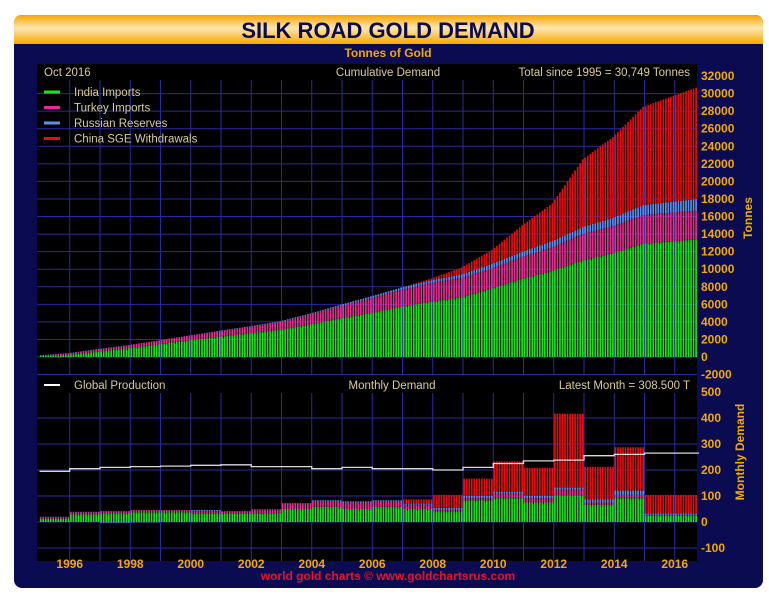 Image resolution: width=769 pixels, height=598 pixels. What do you see at coordinates (130, 564) in the screenshot?
I see `x-tick-label: 1998` at bounding box center [130, 564].